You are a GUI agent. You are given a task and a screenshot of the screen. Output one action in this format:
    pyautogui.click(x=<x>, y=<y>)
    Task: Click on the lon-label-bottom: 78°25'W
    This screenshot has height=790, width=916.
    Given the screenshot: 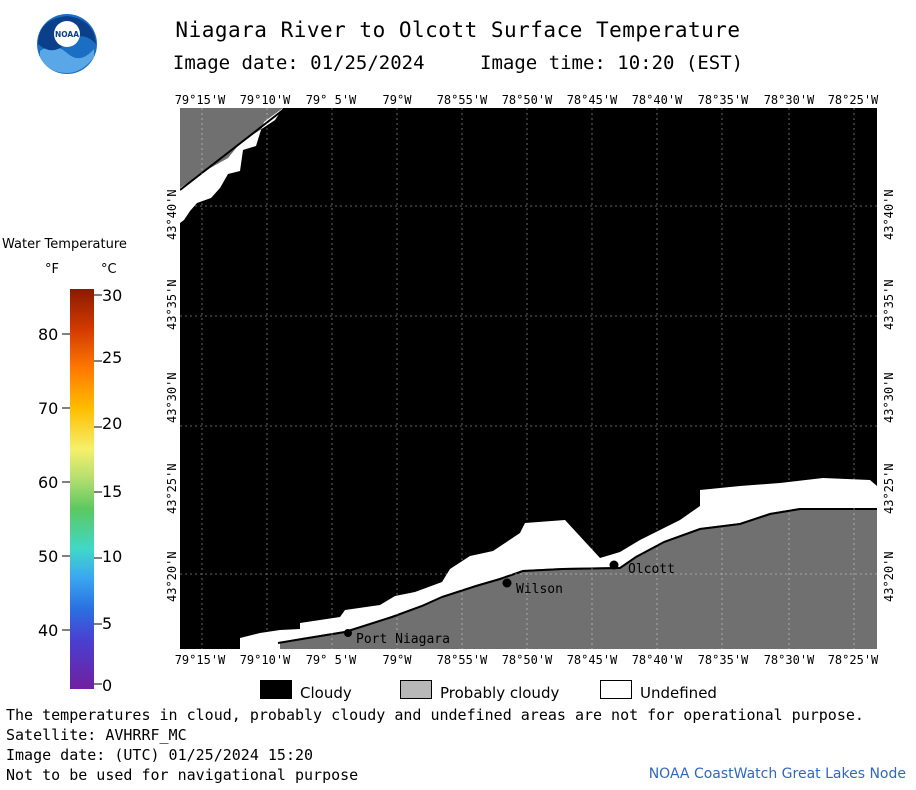 What is the action you would take?
    pyautogui.click(x=853, y=660)
    